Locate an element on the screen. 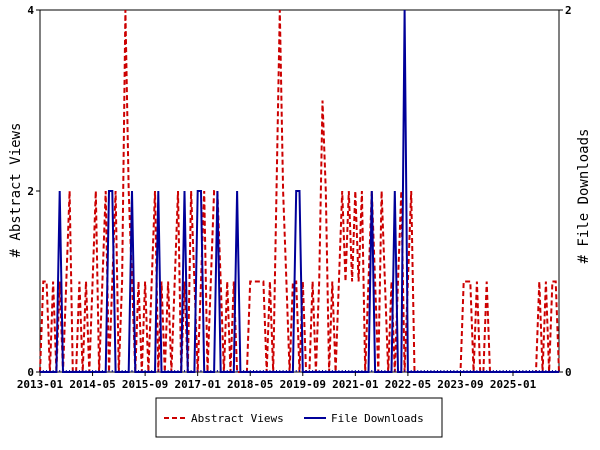  x-tick-label: 2017-01 is located at coordinates (197, 384).